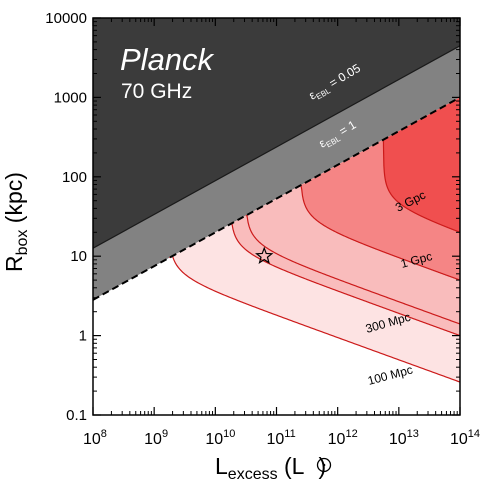  I want to click on y-tick-label: 10000, so click(66, 18).